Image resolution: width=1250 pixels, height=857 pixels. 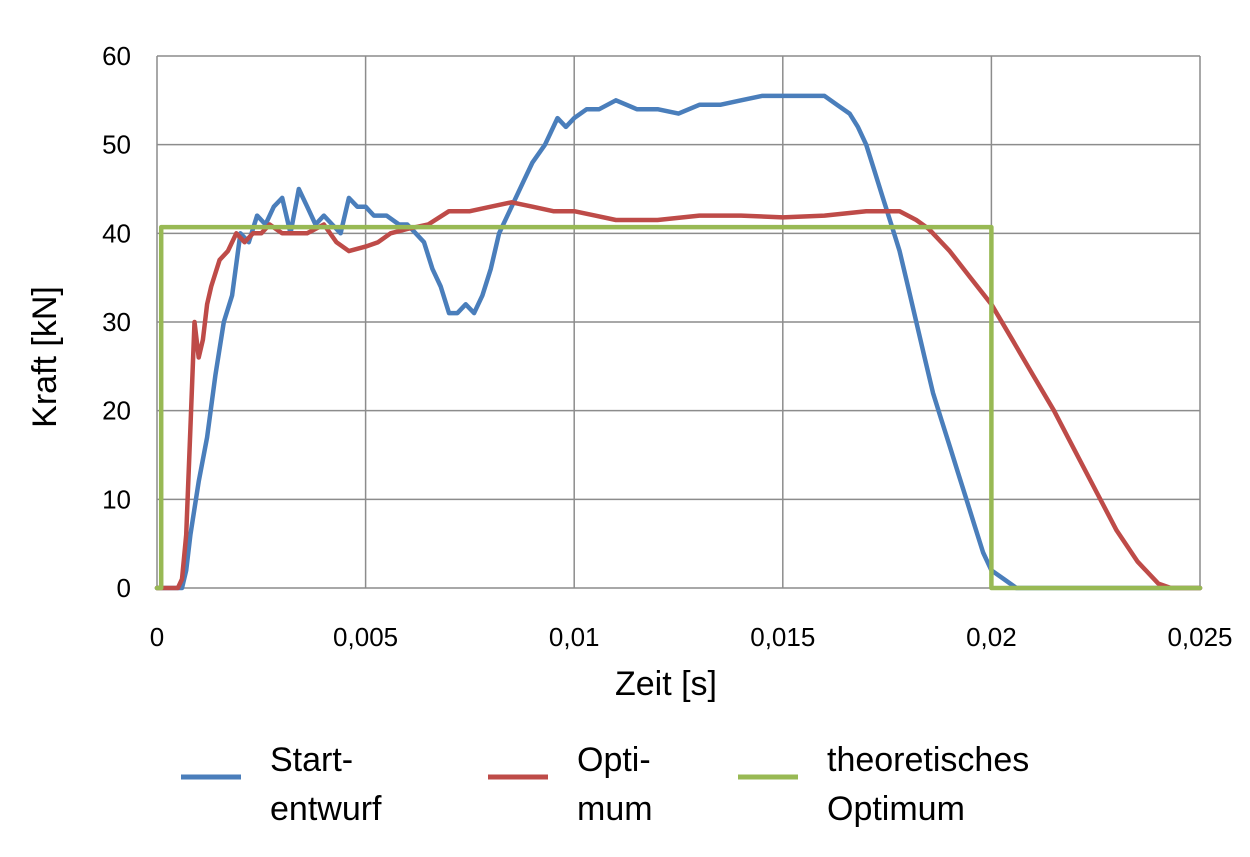 What do you see at coordinates (45, 357) in the screenshot?
I see `y-axis-title: Kraft [kN]` at bounding box center [45, 357].